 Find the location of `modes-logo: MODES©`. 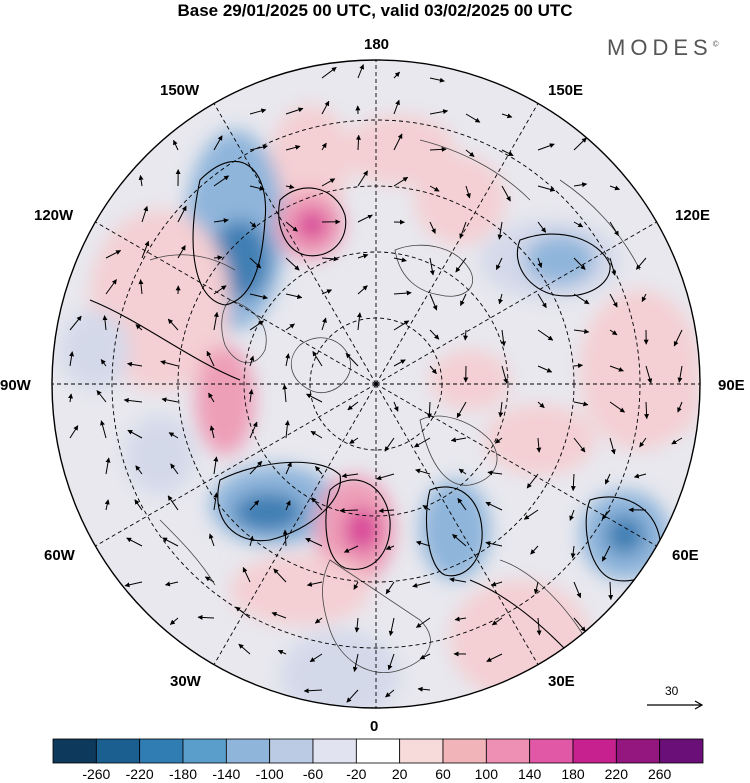

modes-logo: MODES© is located at coordinates (663, 47).